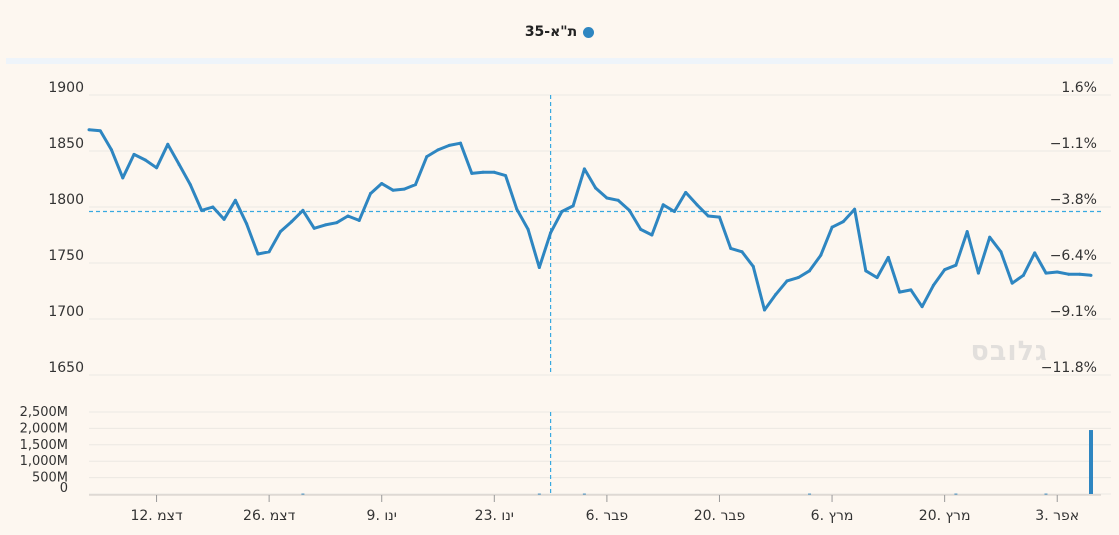 The width and height of the screenshot is (1119, 535). What do you see at coordinates (66, 312) in the screenshot?
I see `price-tick-label: 1700` at bounding box center [66, 312].